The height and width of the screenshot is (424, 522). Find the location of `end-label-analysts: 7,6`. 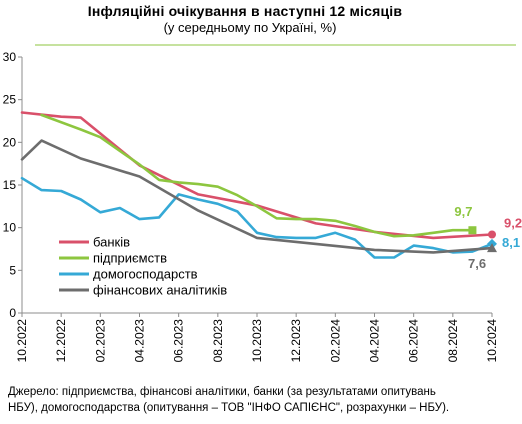

end-label-analysts: 7,6 is located at coordinates (477, 263).